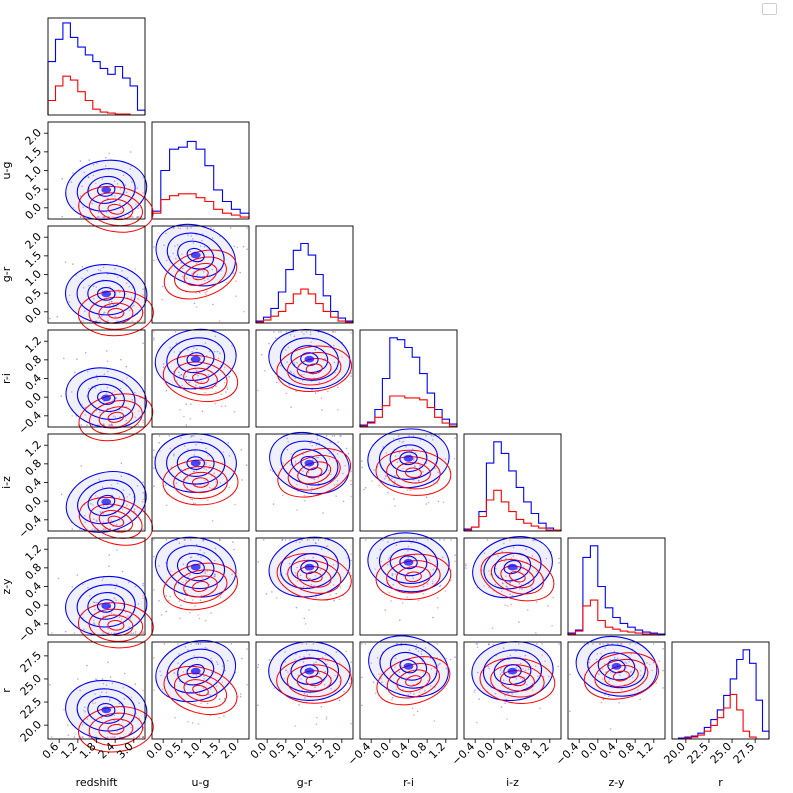 This screenshot has height=793, width=793. I want to click on x-tick-label: 27.5, so click(744, 753).